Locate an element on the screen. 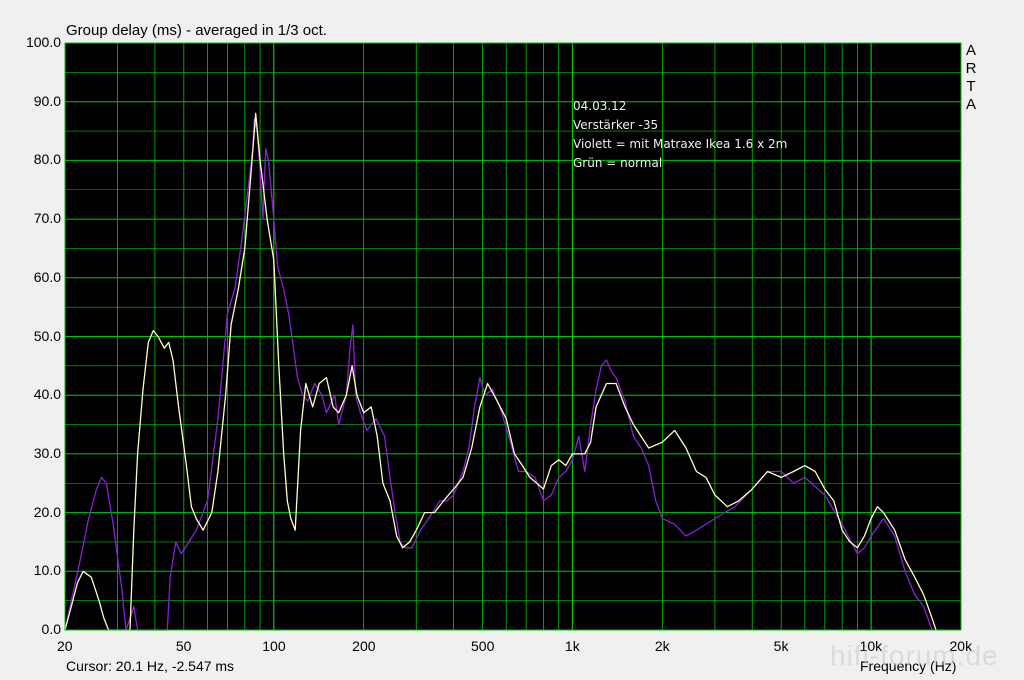 The image size is (1024, 680). x-axis-title: Frequency (Hz) is located at coordinates (908, 666).